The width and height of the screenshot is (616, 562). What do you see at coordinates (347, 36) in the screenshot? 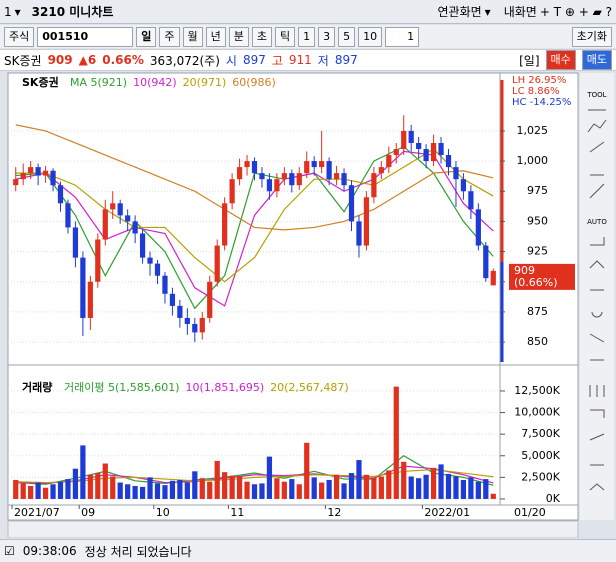
I see `interval-button: 5` at bounding box center [347, 36].